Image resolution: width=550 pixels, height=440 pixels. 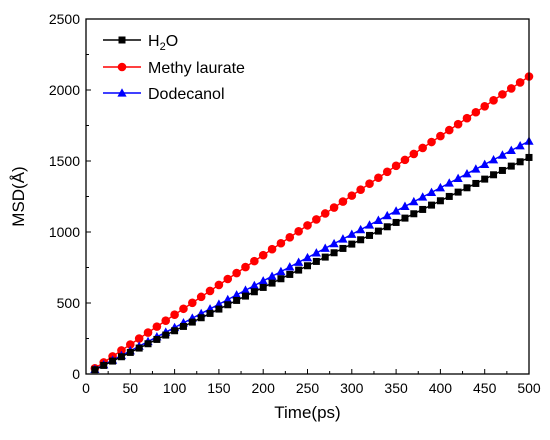 I want to click on legend-label: H2O, so click(x=163, y=43).